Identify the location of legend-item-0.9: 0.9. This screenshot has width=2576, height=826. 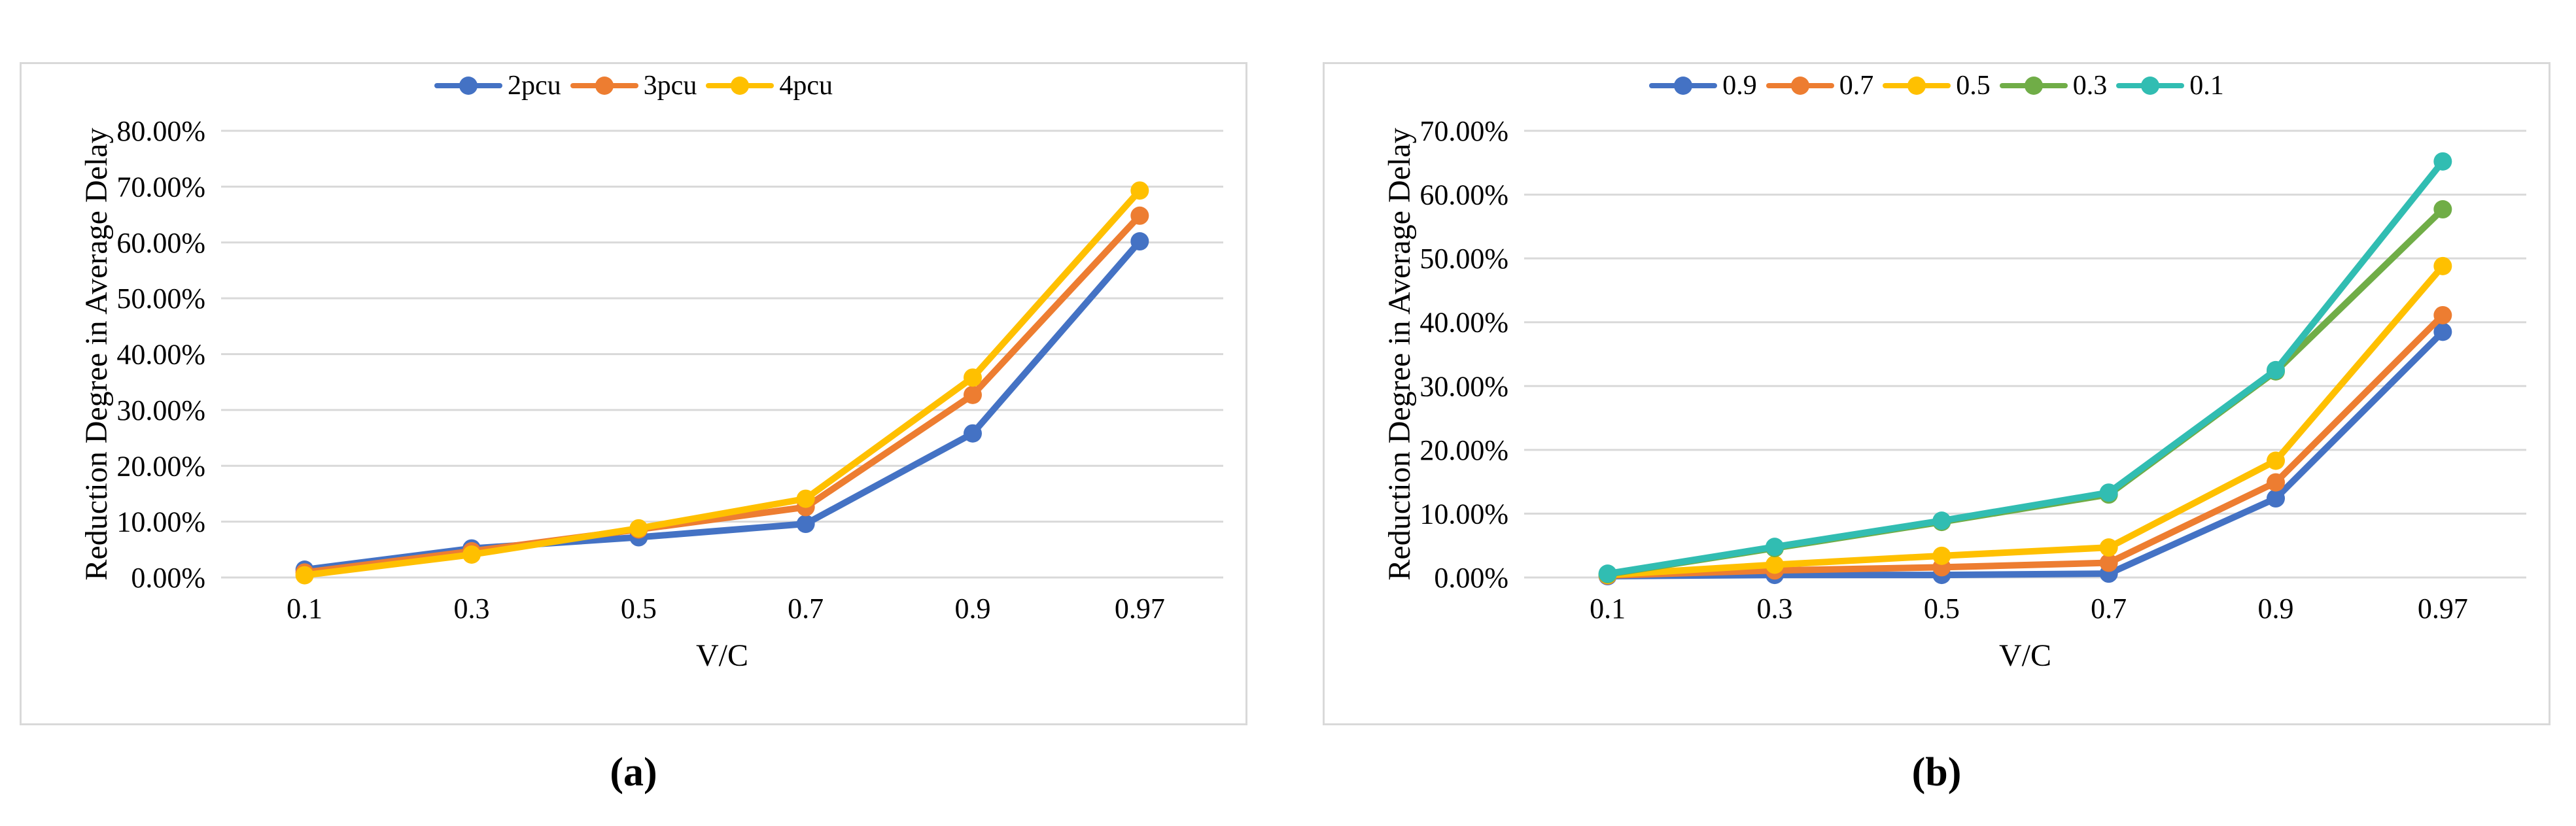
(1703, 85).